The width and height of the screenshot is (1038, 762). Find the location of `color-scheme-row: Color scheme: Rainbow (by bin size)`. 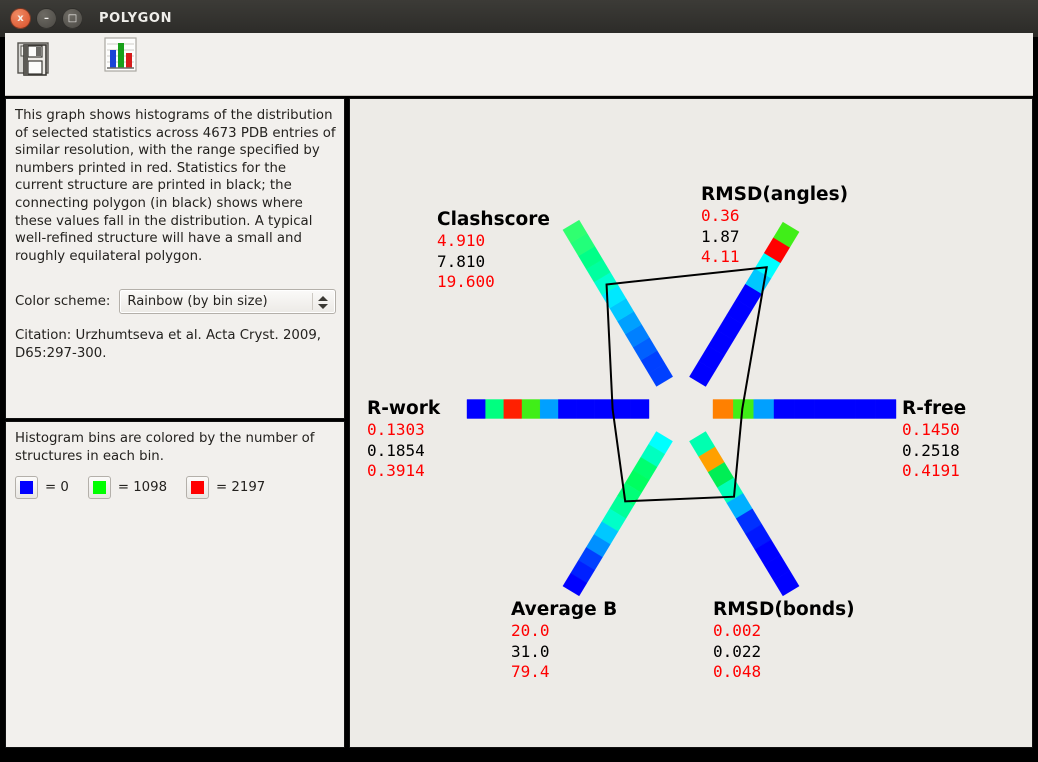

color-scheme-row: Color scheme: Rainbow (by bin size) is located at coordinates (176, 302).